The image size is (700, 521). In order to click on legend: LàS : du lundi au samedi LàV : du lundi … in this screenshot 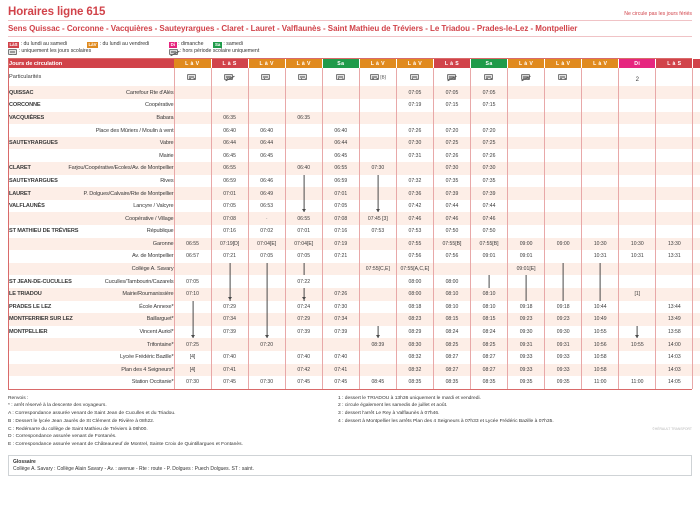, I will do `click(350, 49)`.